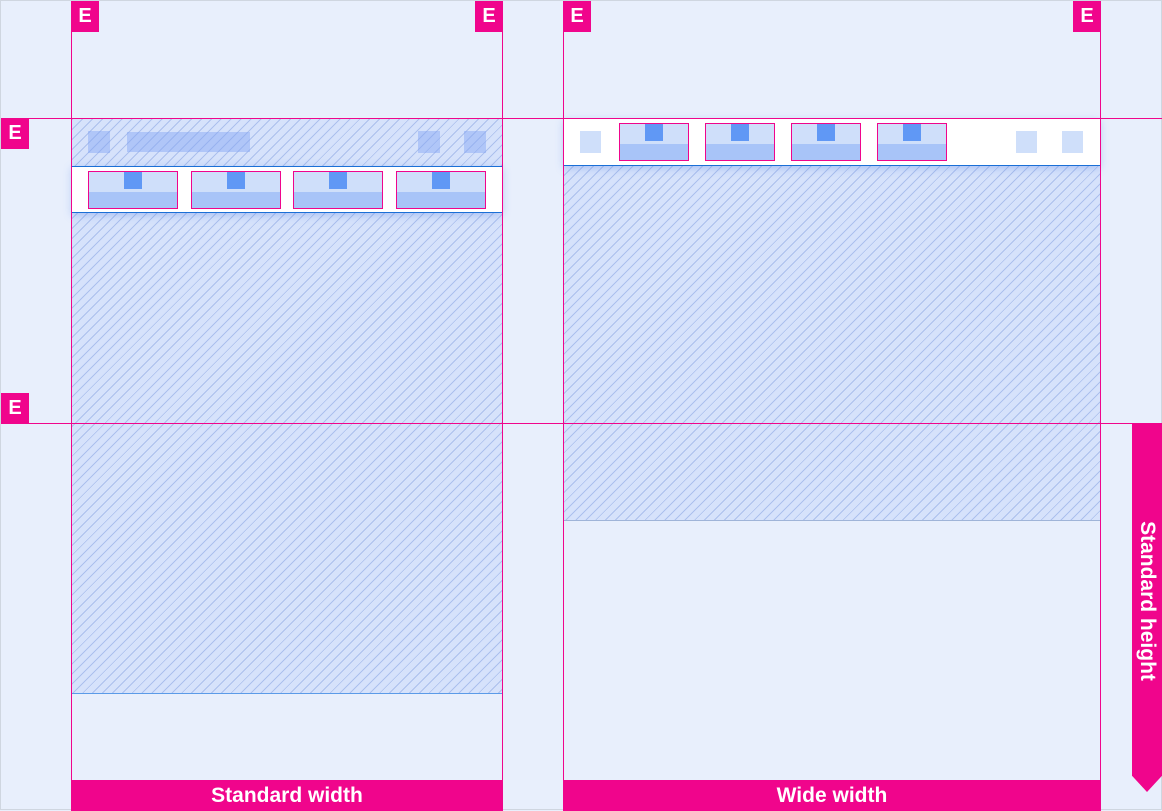  Describe the element at coordinates (287, 189) in the screenshot. I see `standard-tab-bar` at that location.